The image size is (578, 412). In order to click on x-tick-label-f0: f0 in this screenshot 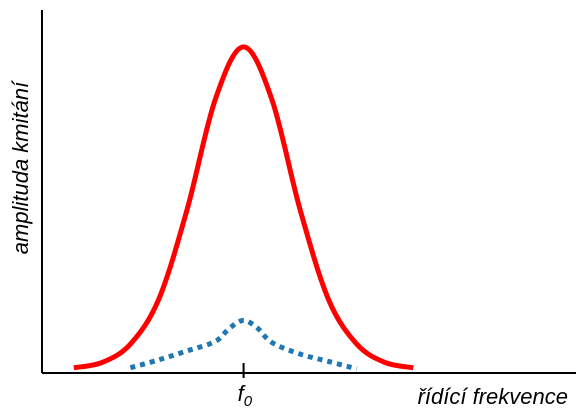, I will do `click(245, 395)`.